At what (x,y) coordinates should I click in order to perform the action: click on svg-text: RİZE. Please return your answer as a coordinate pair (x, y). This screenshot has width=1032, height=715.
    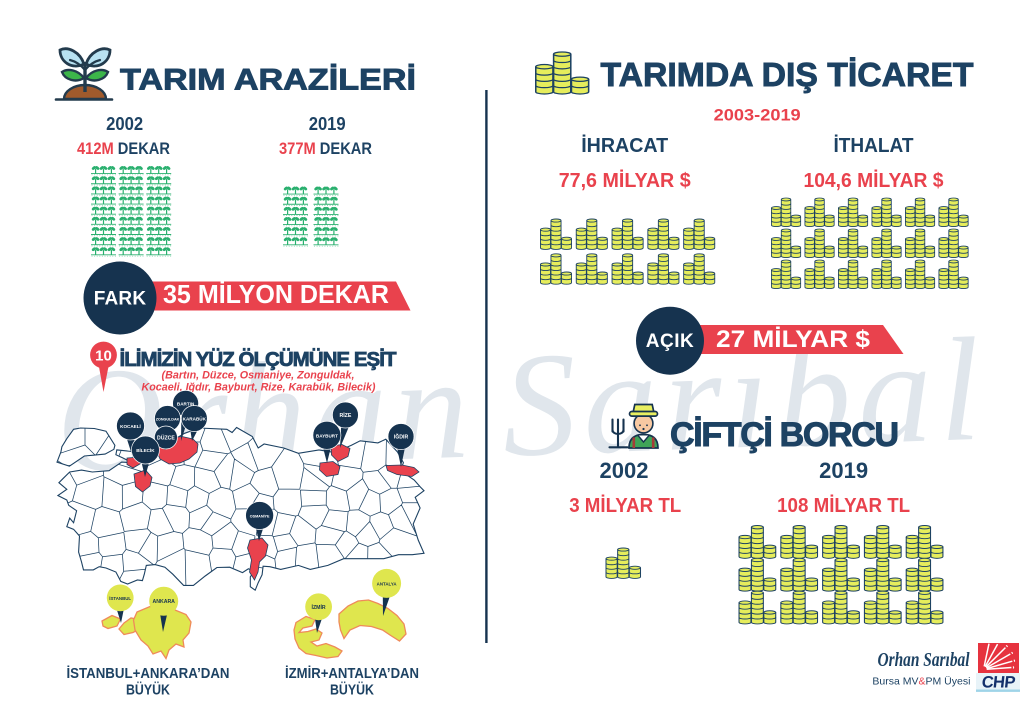
    Looking at the image, I should click on (345, 415).